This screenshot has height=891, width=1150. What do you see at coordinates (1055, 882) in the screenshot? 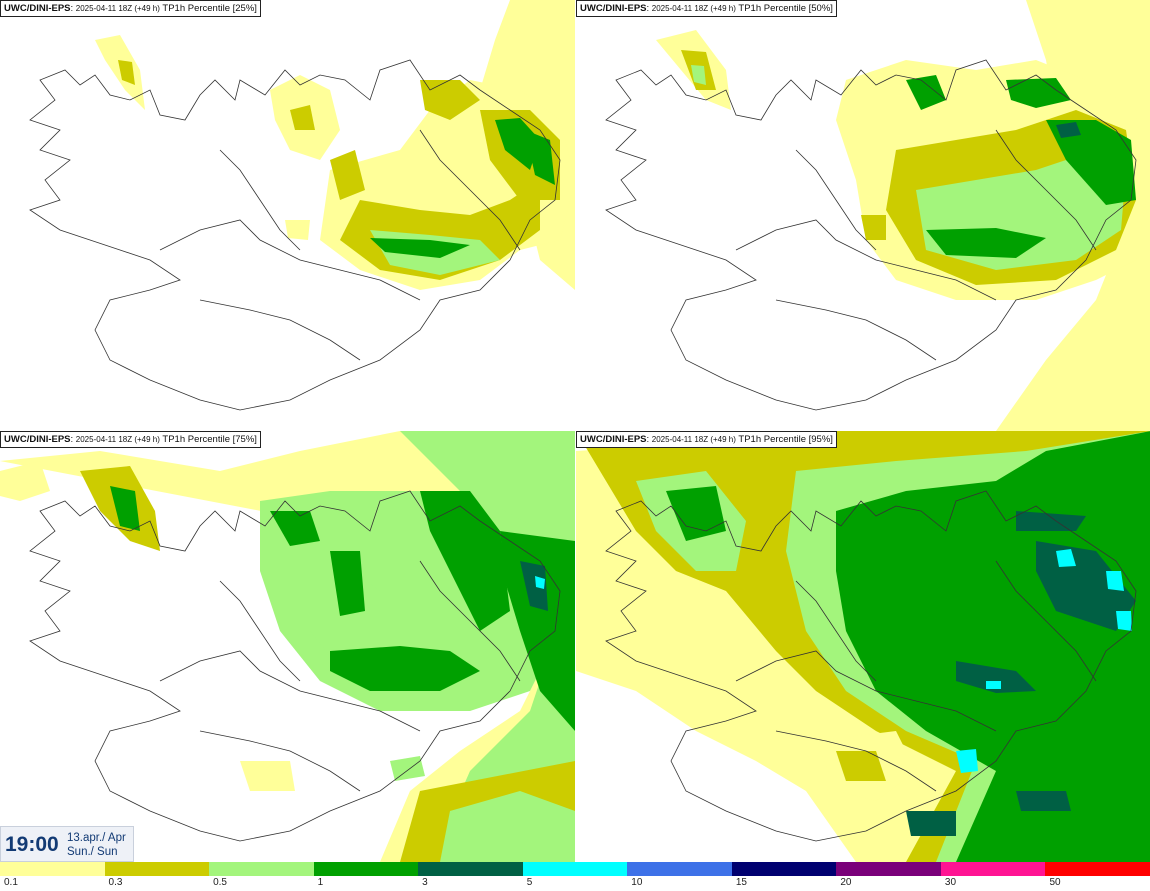
I see `legend-label: 50` at bounding box center [1055, 882].